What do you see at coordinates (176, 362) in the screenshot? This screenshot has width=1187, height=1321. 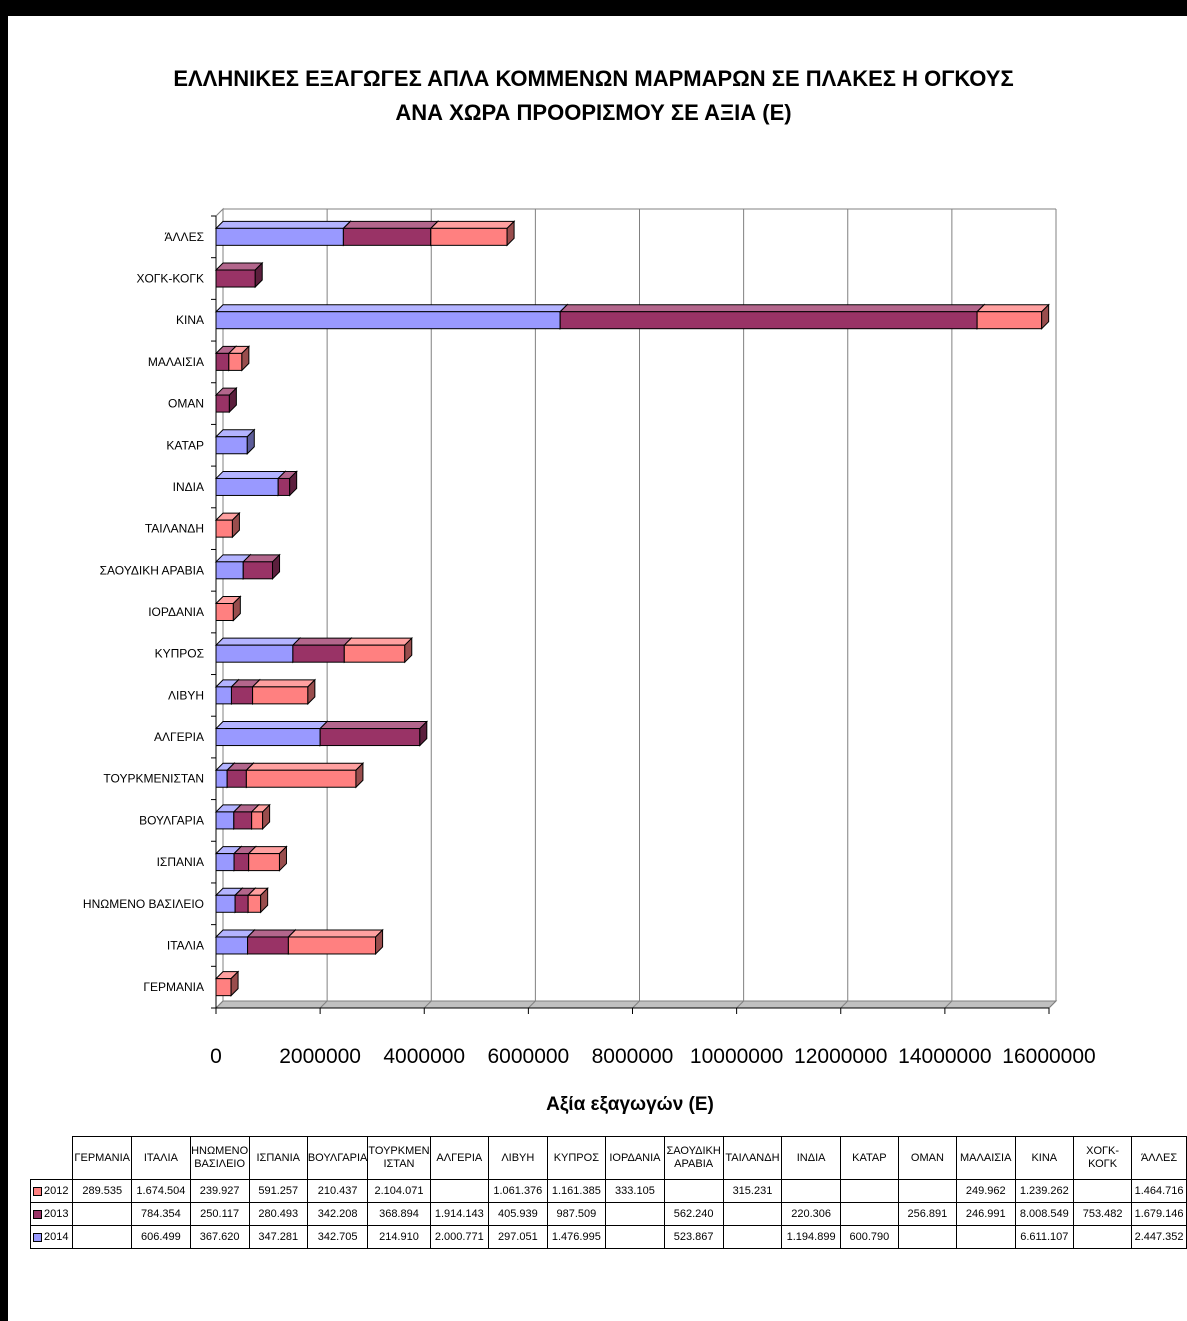 I see `y-category-label: ΜΑΛΑΙΣΙΑ` at bounding box center [176, 362].